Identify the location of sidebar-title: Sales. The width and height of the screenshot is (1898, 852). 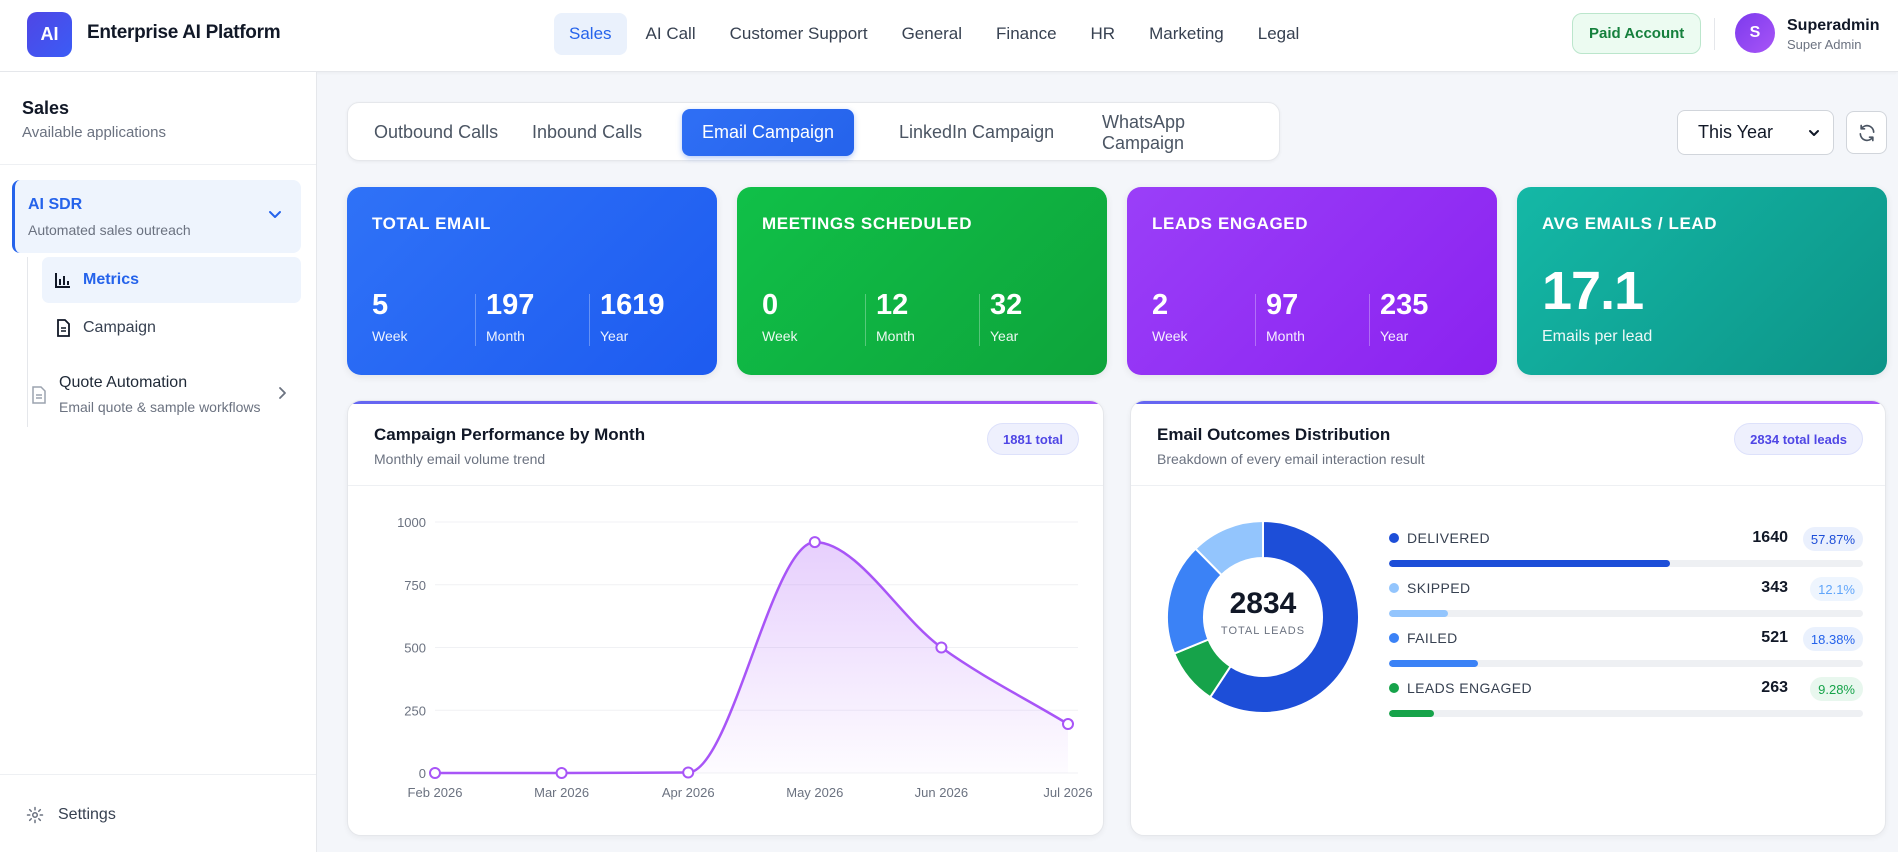
(46, 108).